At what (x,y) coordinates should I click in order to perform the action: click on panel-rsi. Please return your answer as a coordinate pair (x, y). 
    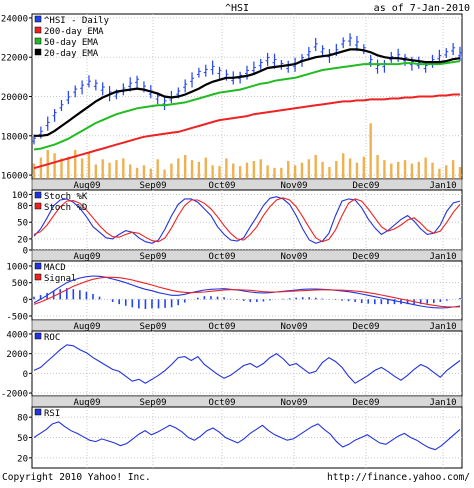
    Looking at the image, I should click on (246, 437).